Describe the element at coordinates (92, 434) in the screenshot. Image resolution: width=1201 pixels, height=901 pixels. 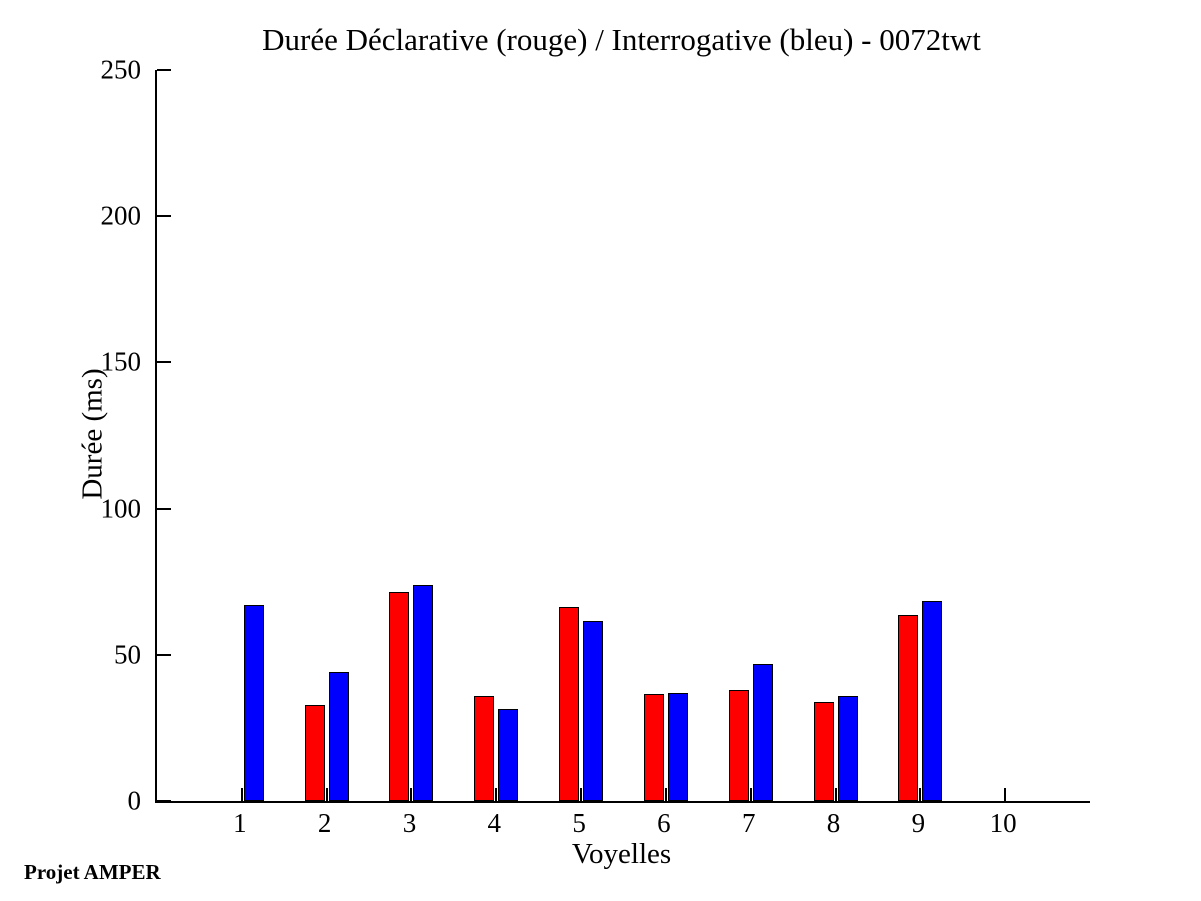
I see `y-axis-label: Durée (ms)` at that location.